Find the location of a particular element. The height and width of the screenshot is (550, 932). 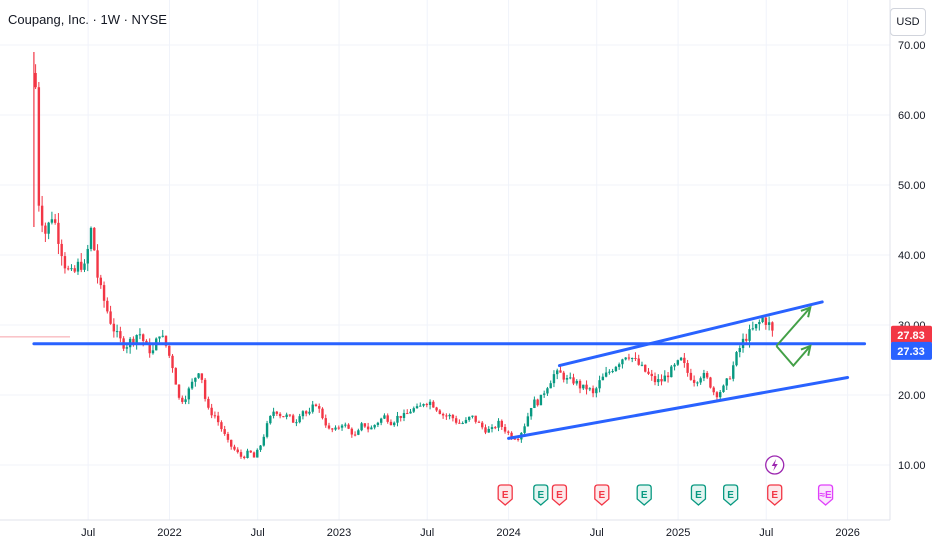

x-tick-label: 2025 is located at coordinates (678, 533).